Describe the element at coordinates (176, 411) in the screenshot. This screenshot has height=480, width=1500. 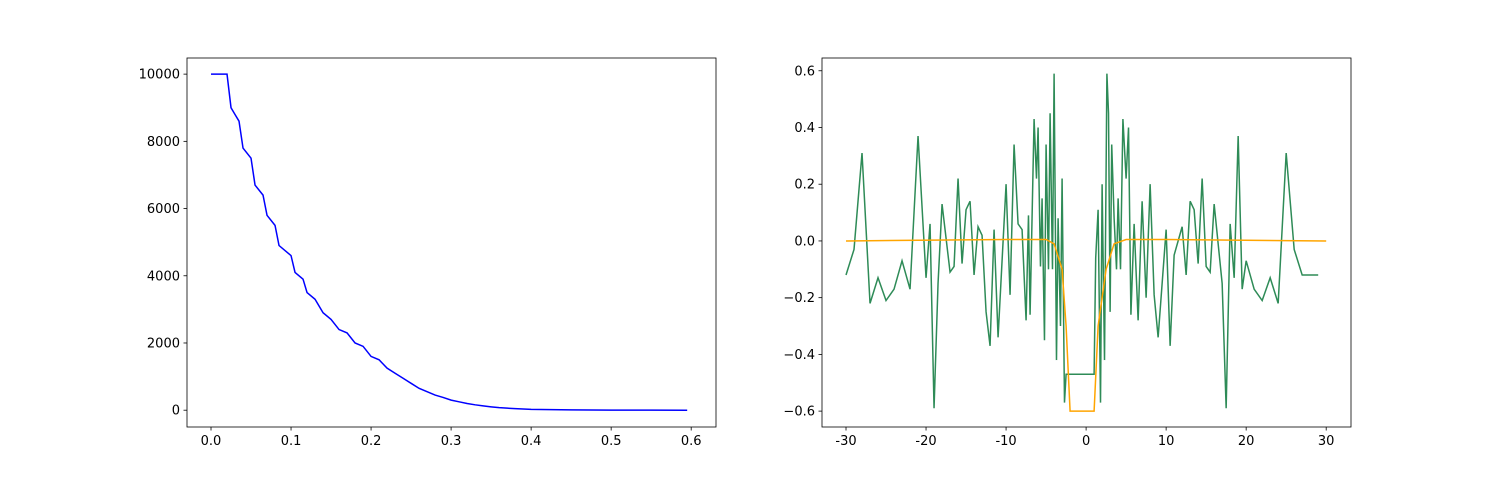
I see `y-tick-label: 0` at that location.